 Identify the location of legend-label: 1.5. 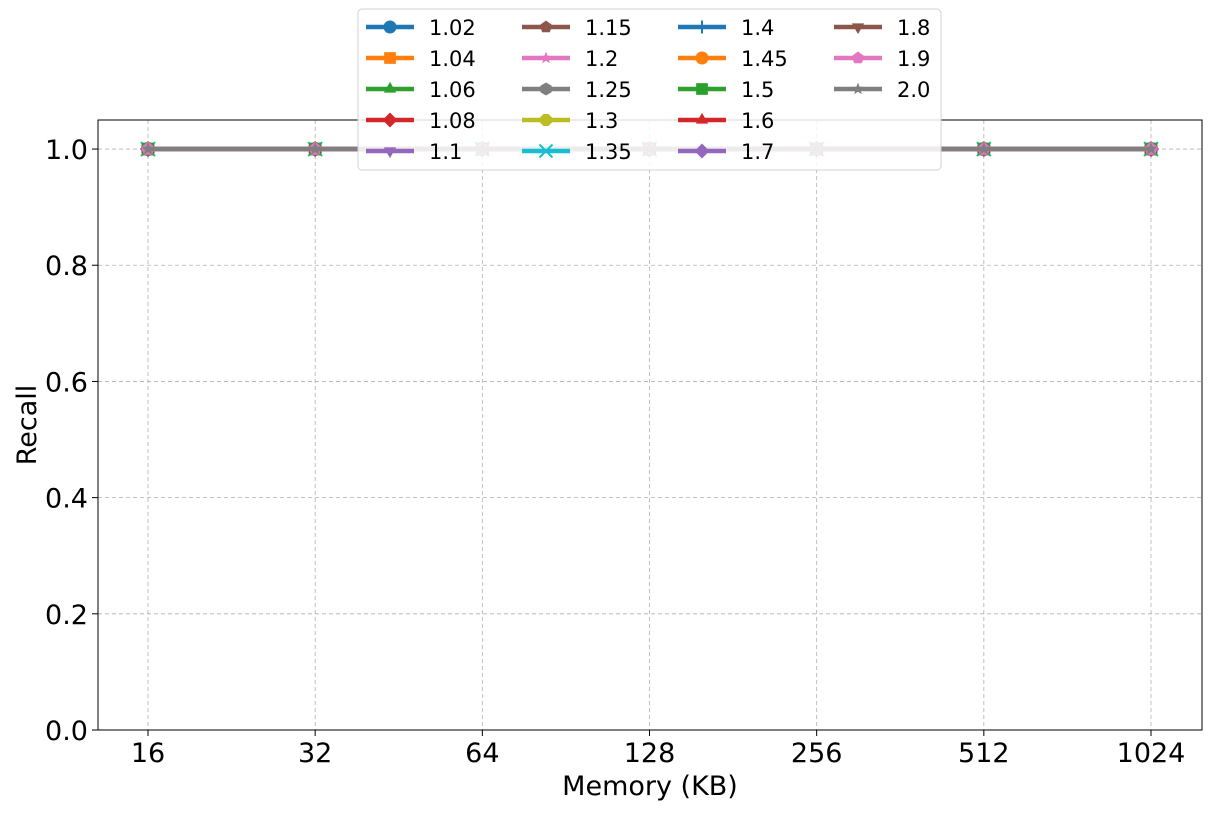
(757, 90).